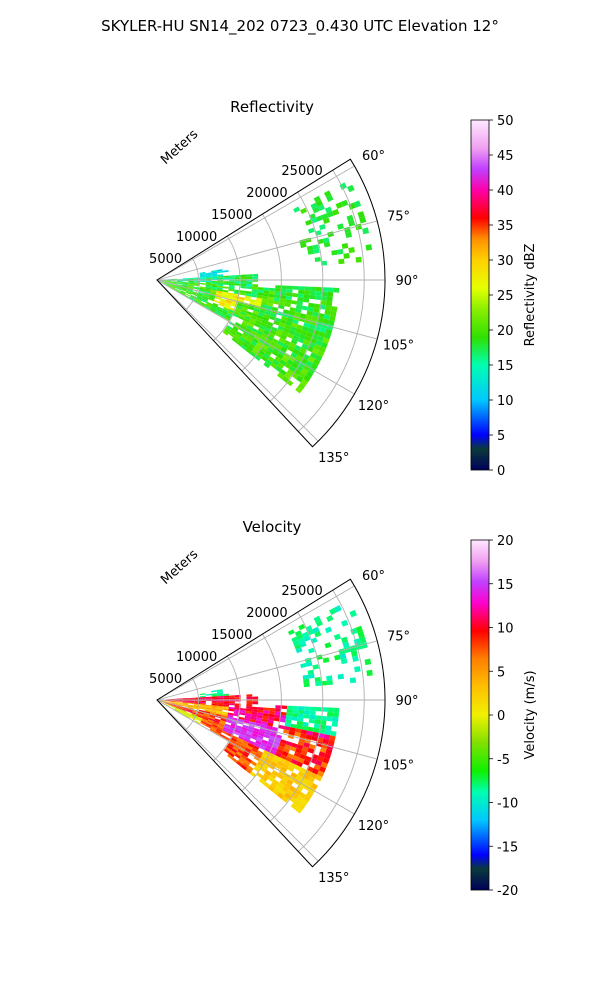  What do you see at coordinates (503, 760) in the screenshot?
I see `colorbar-tick-label: -5` at bounding box center [503, 760].